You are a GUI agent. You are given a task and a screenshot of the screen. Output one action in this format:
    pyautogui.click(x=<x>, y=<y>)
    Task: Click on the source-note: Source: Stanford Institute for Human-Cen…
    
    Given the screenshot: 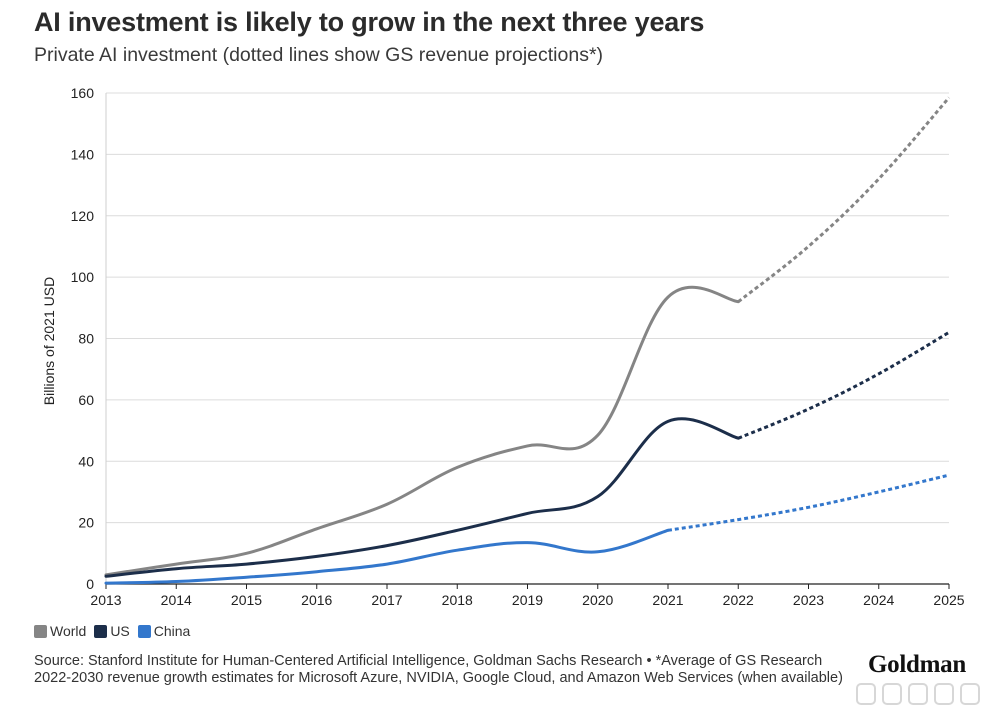 What is the action you would take?
    pyautogui.click(x=438, y=669)
    